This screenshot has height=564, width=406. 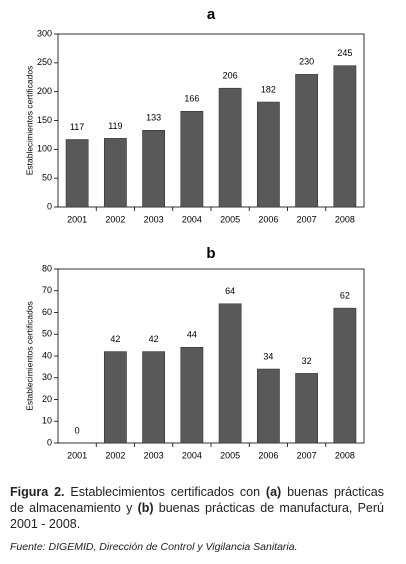 What do you see at coordinates (191, 99) in the screenshot?
I see `value-label: 166` at bounding box center [191, 99].